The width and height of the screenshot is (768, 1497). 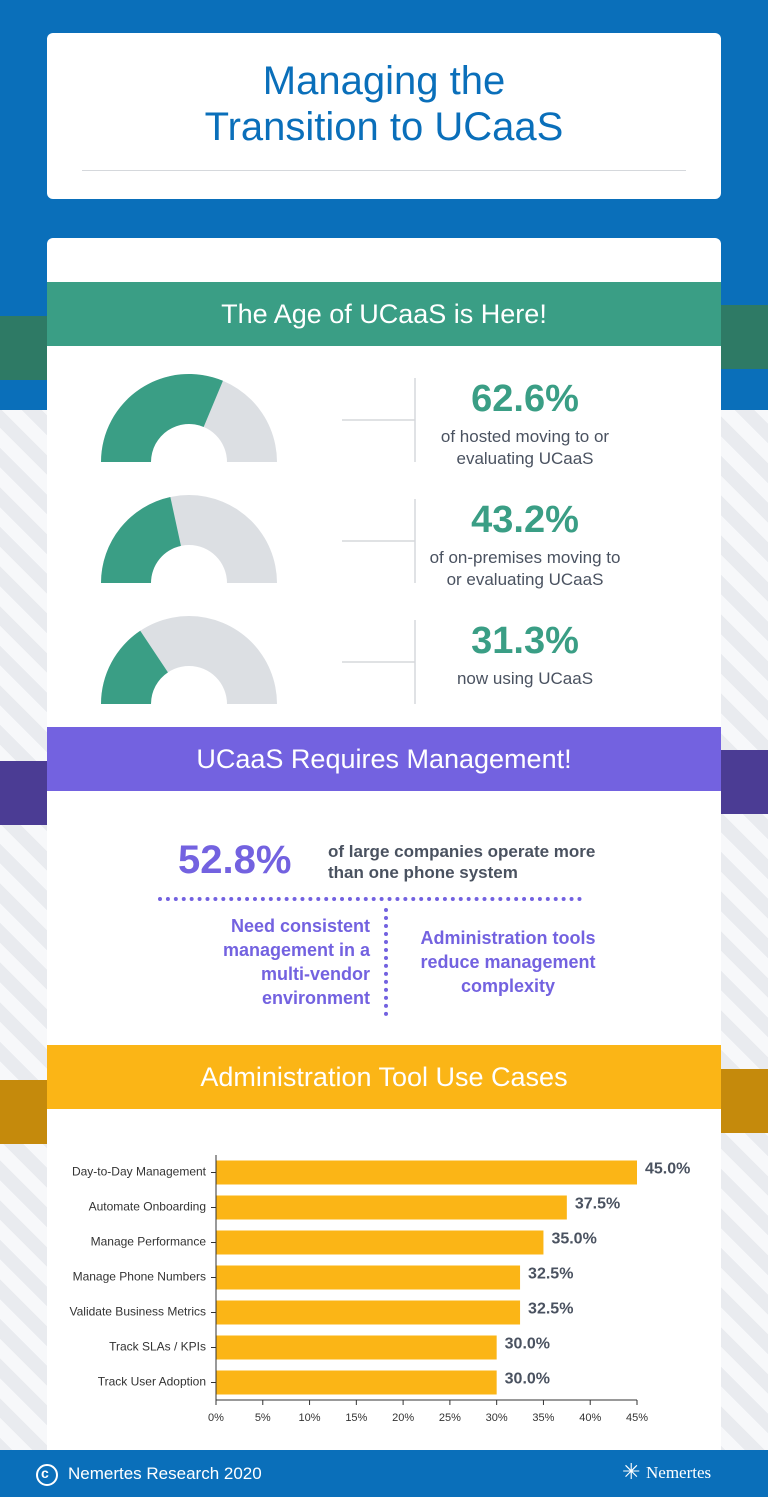 What do you see at coordinates (525, 520) in the screenshot?
I see `gauge-value: 43.2%` at bounding box center [525, 520].